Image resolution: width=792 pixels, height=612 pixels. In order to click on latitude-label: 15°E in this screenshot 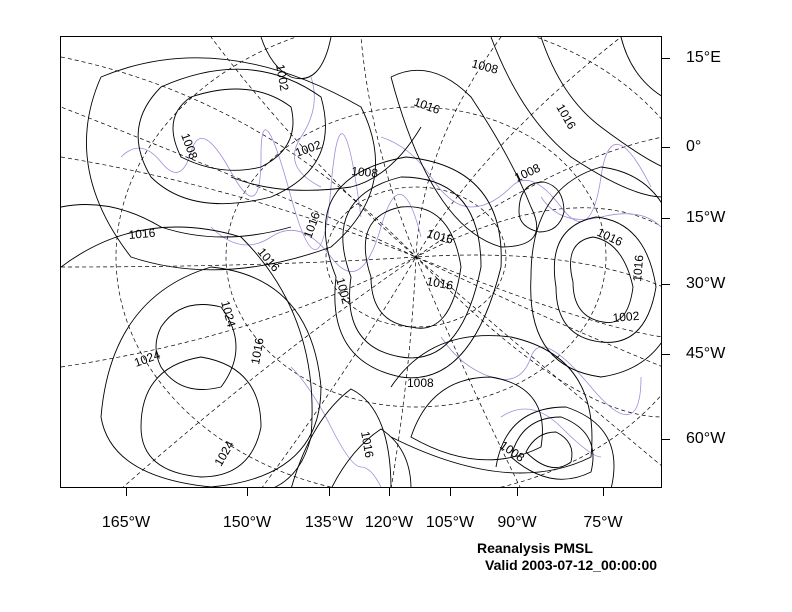, I will do `click(703, 57)`.